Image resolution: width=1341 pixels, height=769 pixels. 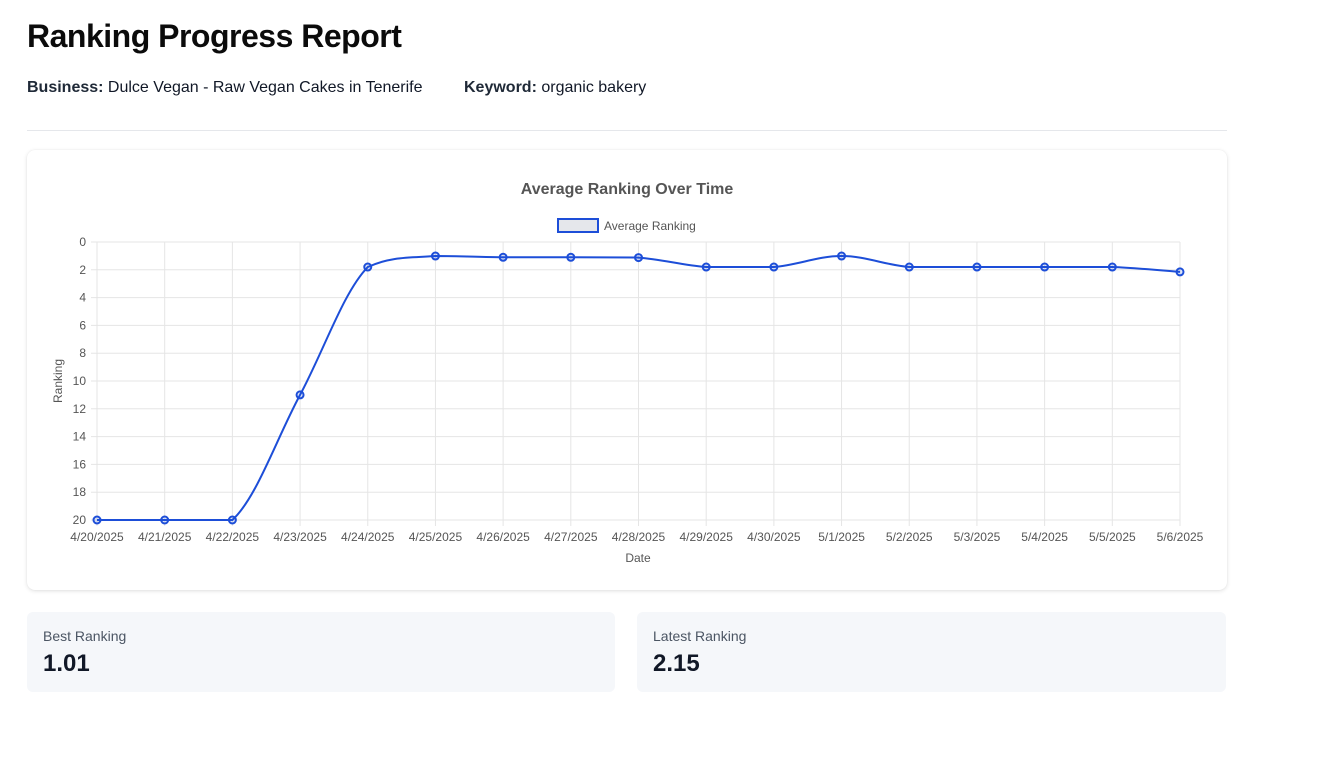 I want to click on y-tick-label: 20, so click(x=80, y=520).